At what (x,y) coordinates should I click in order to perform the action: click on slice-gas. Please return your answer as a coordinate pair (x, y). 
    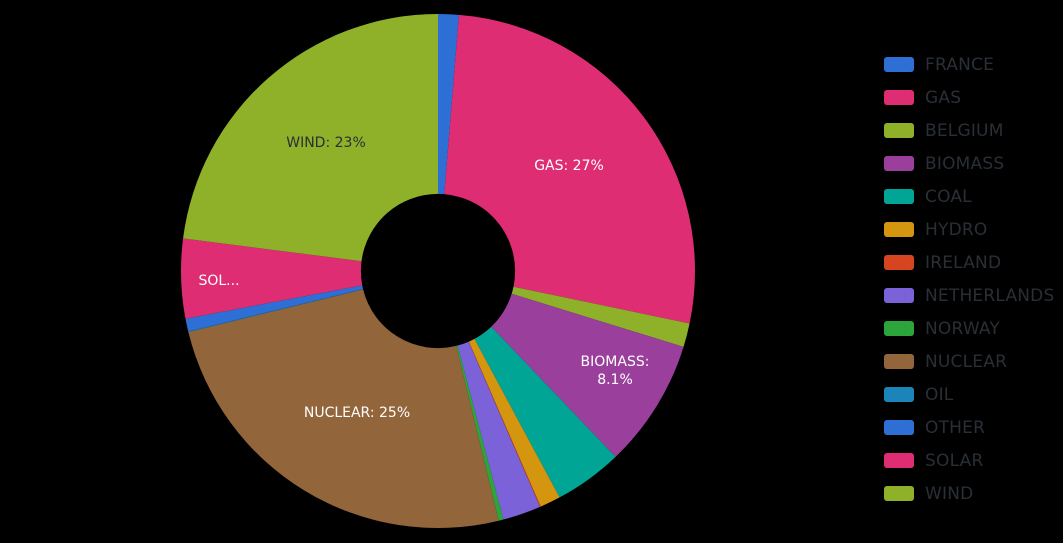
    Looking at the image, I should click on (569, 169).